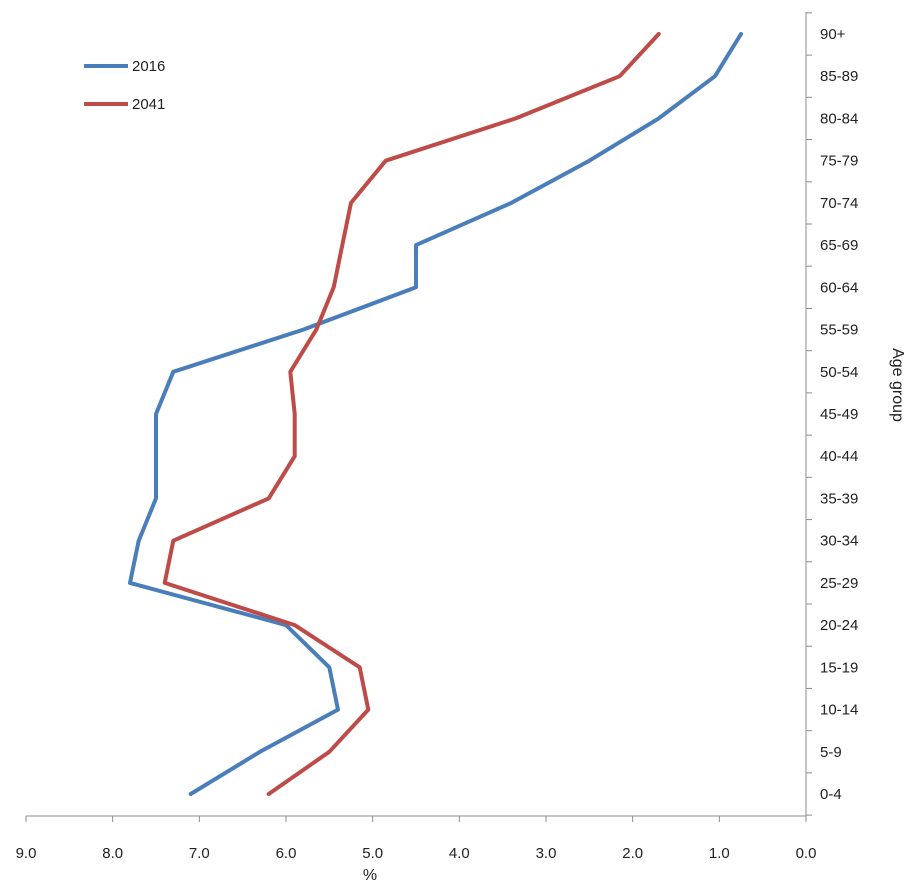  What do you see at coordinates (831, 794) in the screenshot?
I see `y-tick-label: 0-4` at bounding box center [831, 794].